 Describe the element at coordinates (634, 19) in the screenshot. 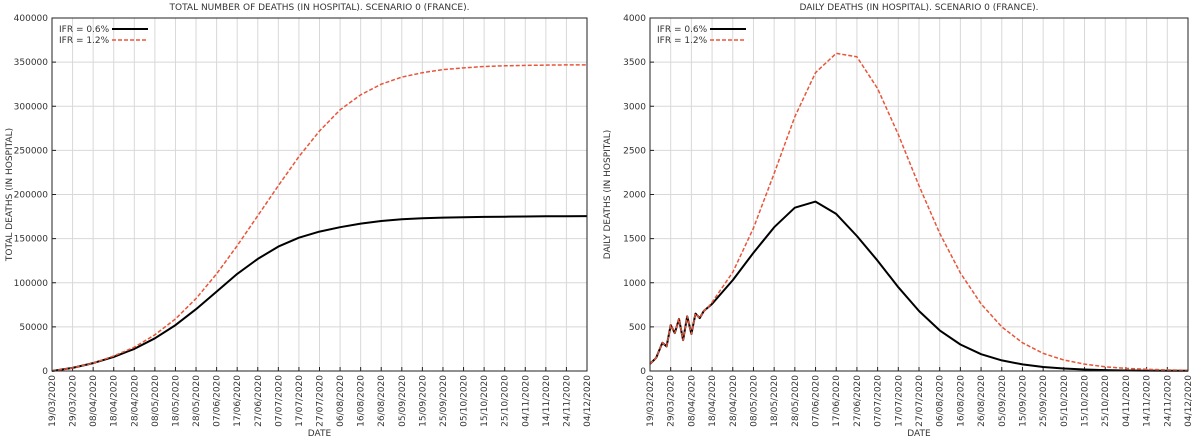

I see `y-tick-label: 4000` at that location.